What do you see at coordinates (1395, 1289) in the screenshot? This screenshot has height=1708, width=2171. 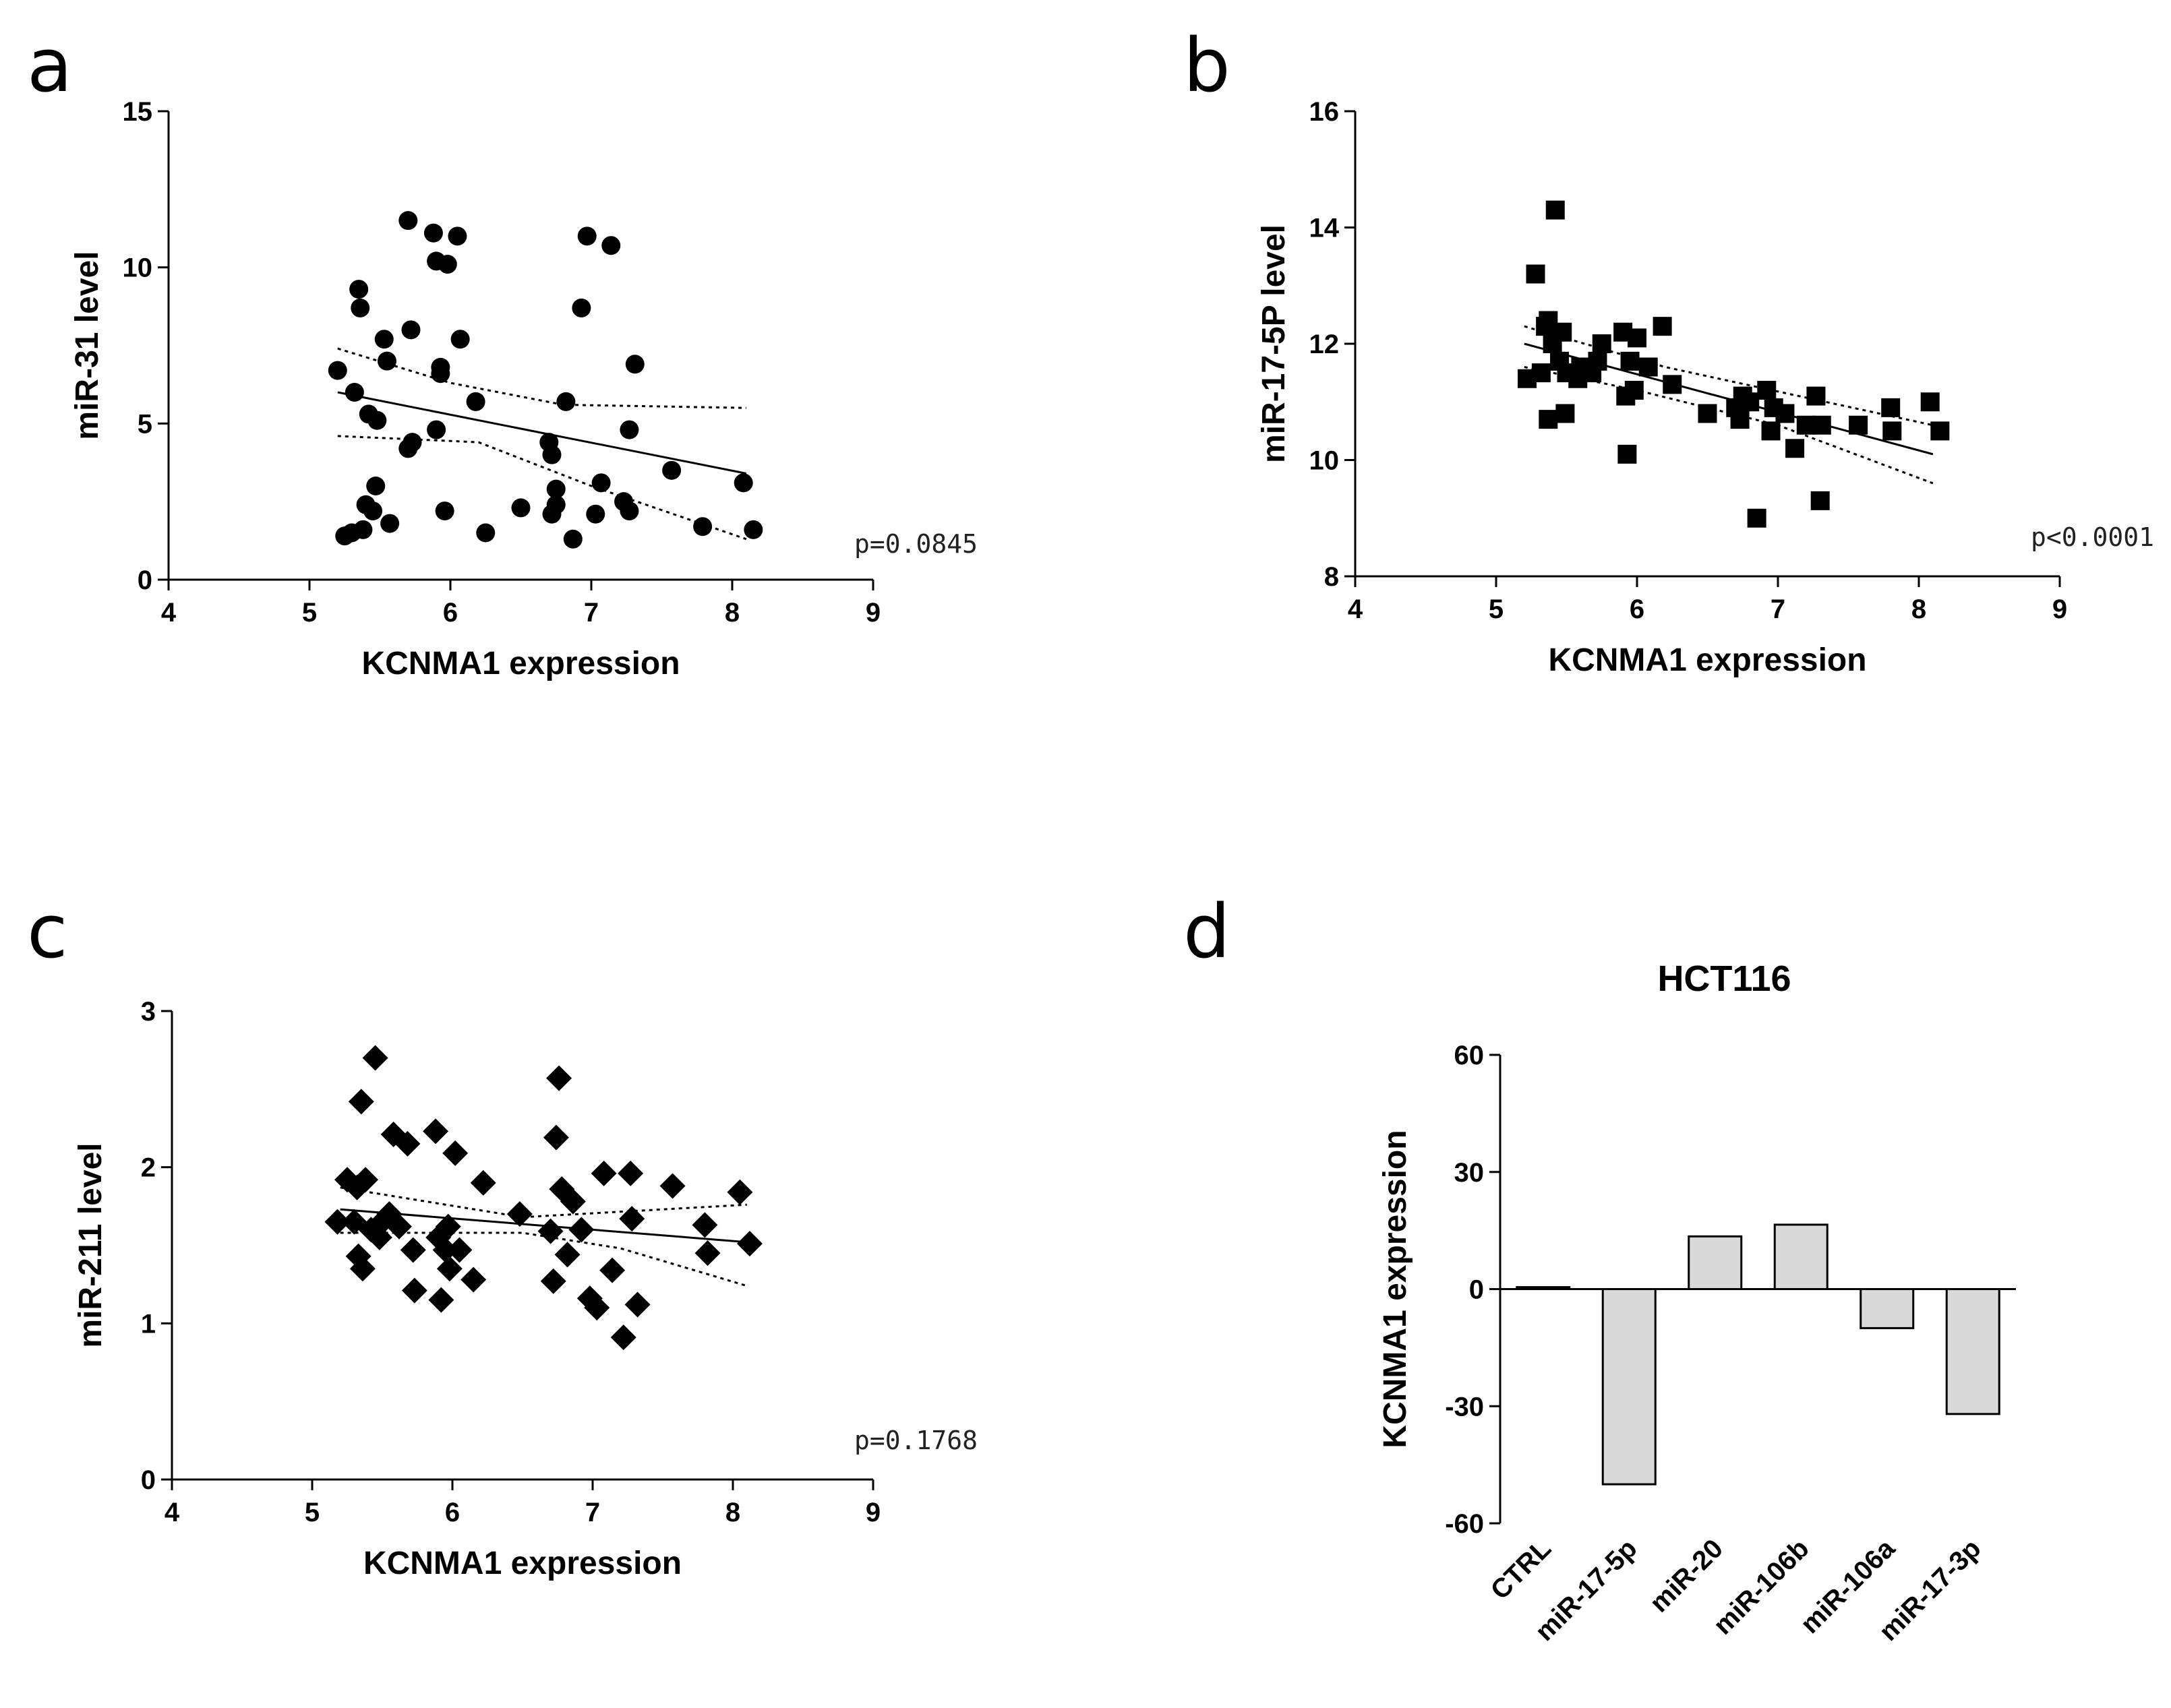 I see `y-axis-title: KCNMA1 expression` at bounding box center [1395, 1289].